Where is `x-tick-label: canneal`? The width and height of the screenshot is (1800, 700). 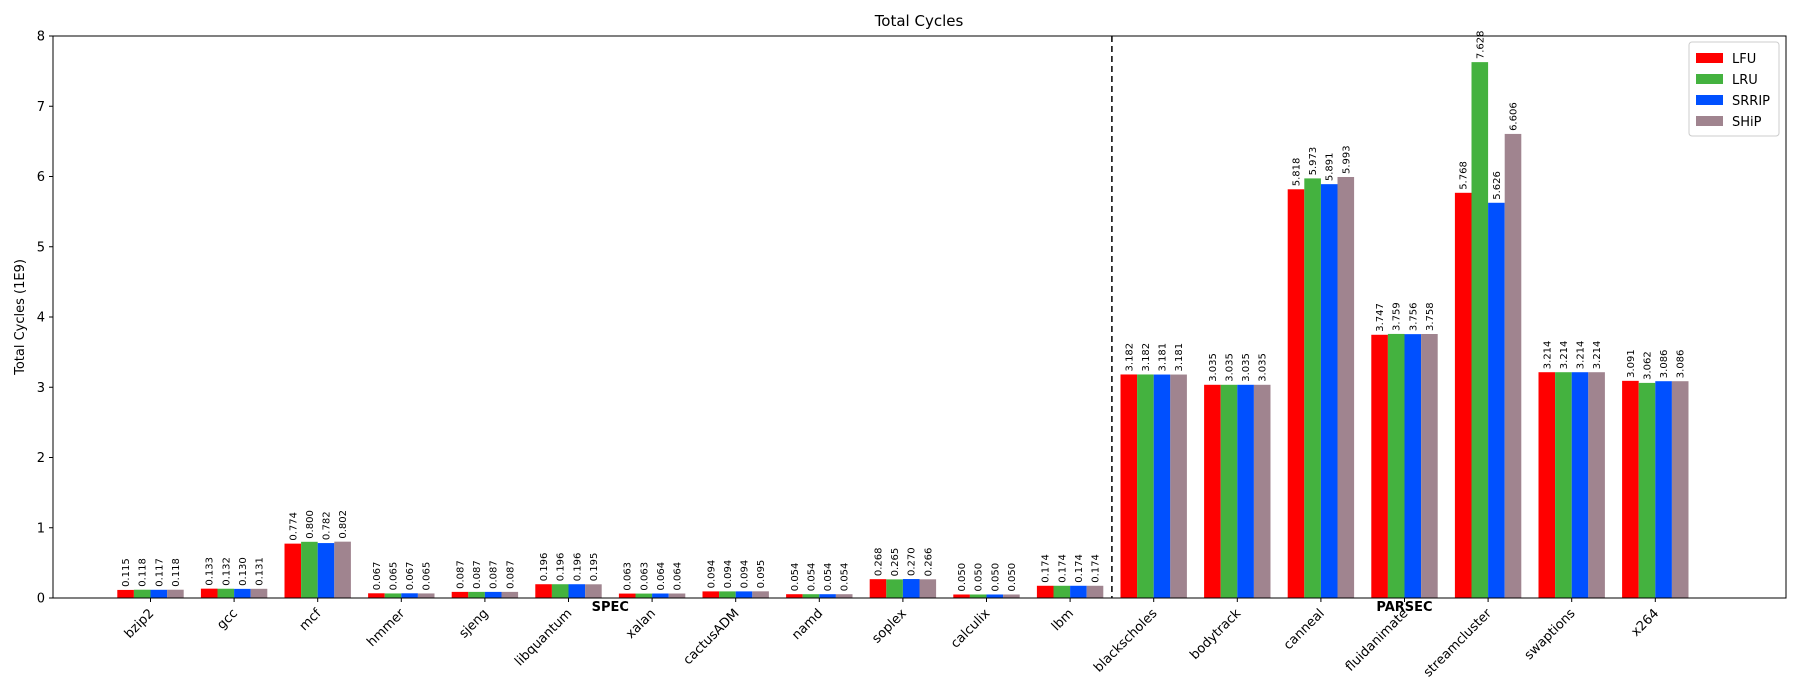
x-tick-label: canneal is located at coordinates (1304, 629).